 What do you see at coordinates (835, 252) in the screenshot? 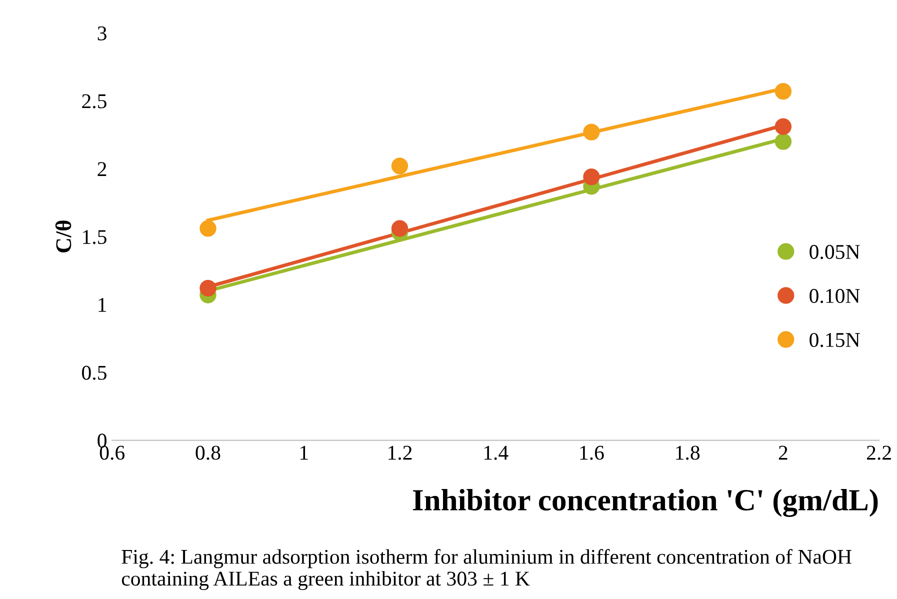
I see `legend-label: 0.05N` at bounding box center [835, 252].